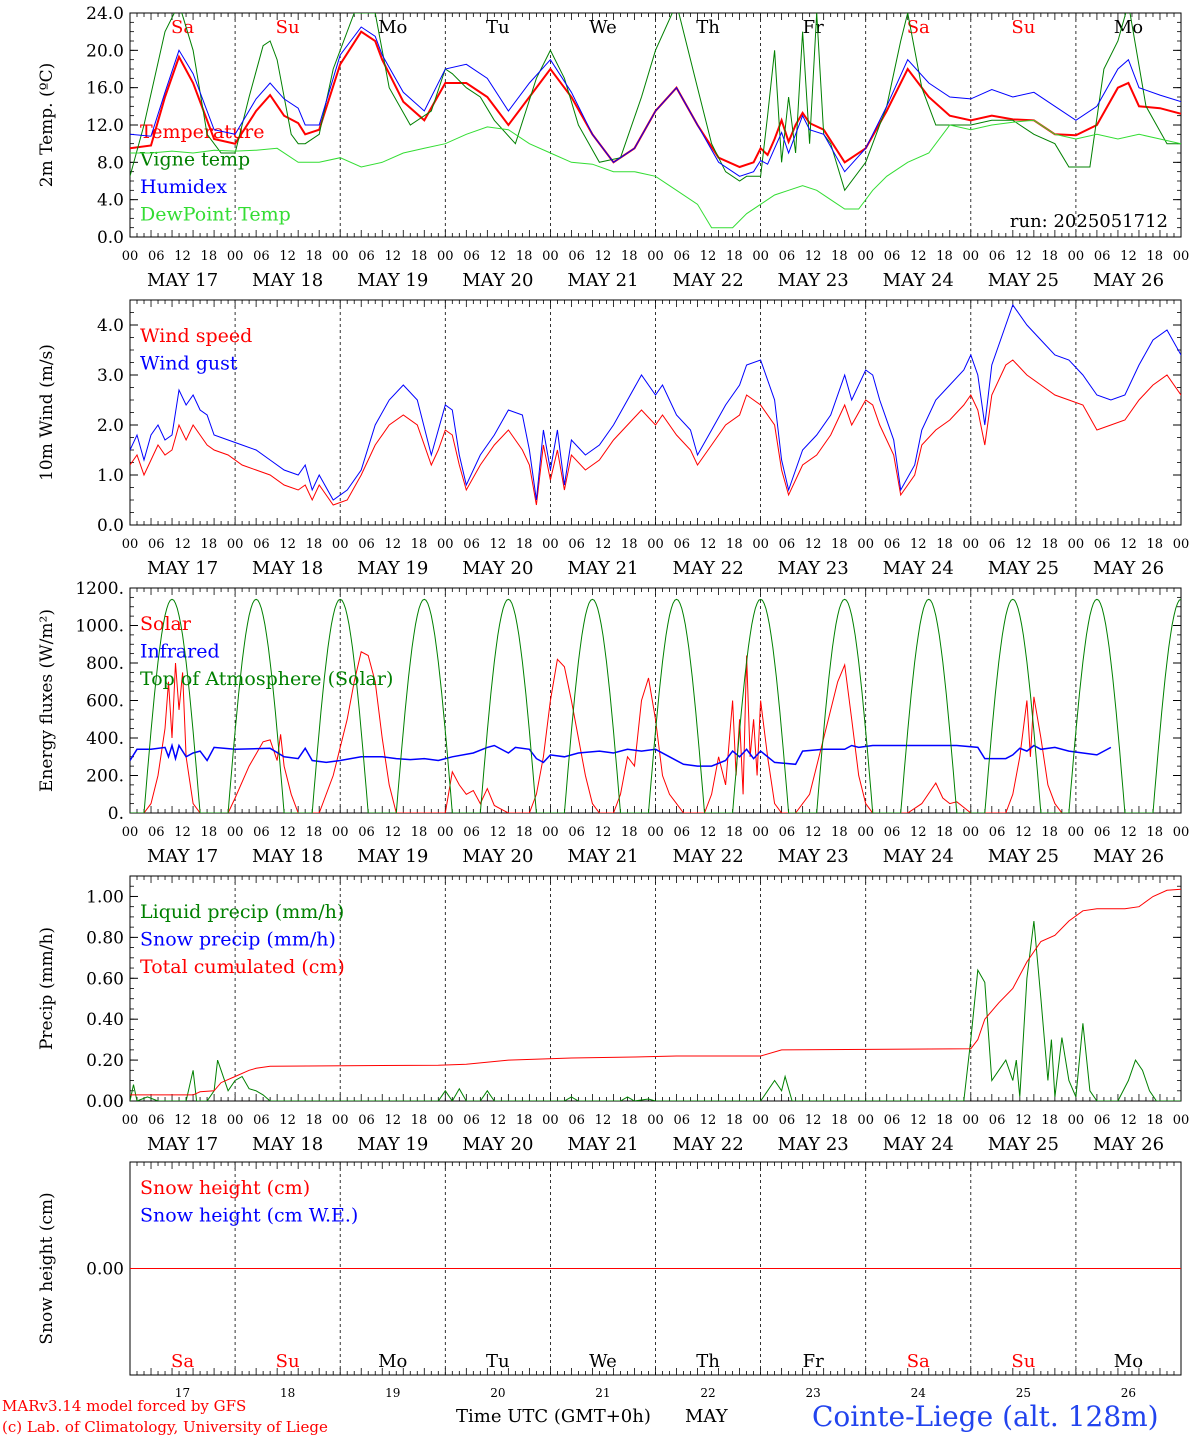 The height and width of the screenshot is (1440, 1194). What do you see at coordinates (918, 280) in the screenshot?
I see `date-label: MAY 24` at bounding box center [918, 280].